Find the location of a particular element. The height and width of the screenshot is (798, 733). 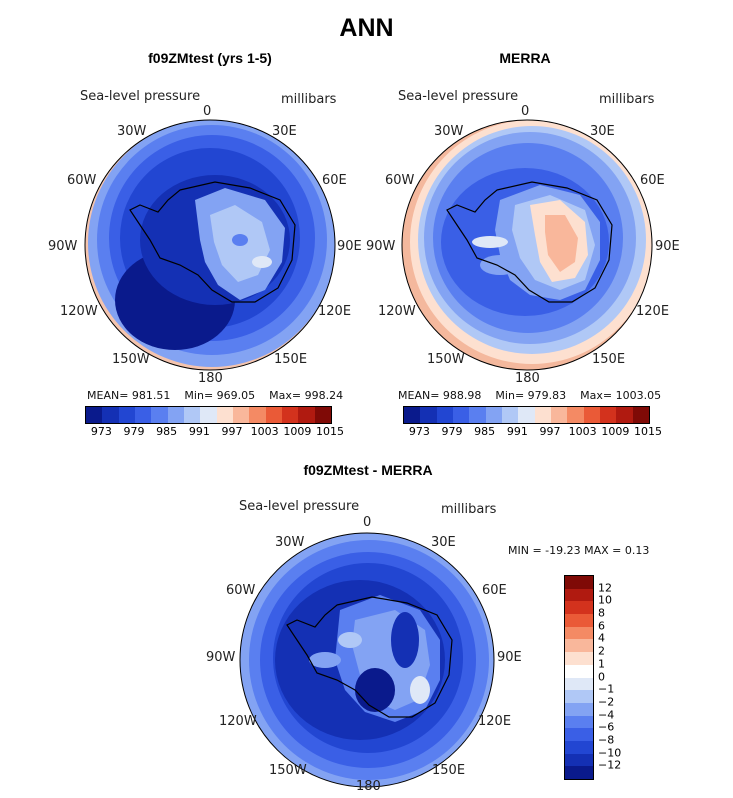

colorbar-tick-label: 991 is located at coordinates (517, 431).